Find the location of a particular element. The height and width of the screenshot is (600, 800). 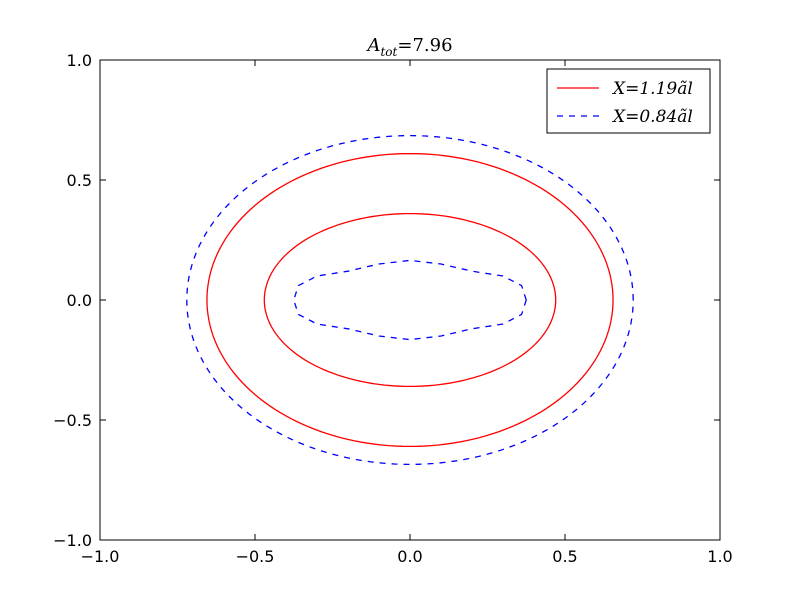

x-tick-label: 0.5 is located at coordinates (564, 556).